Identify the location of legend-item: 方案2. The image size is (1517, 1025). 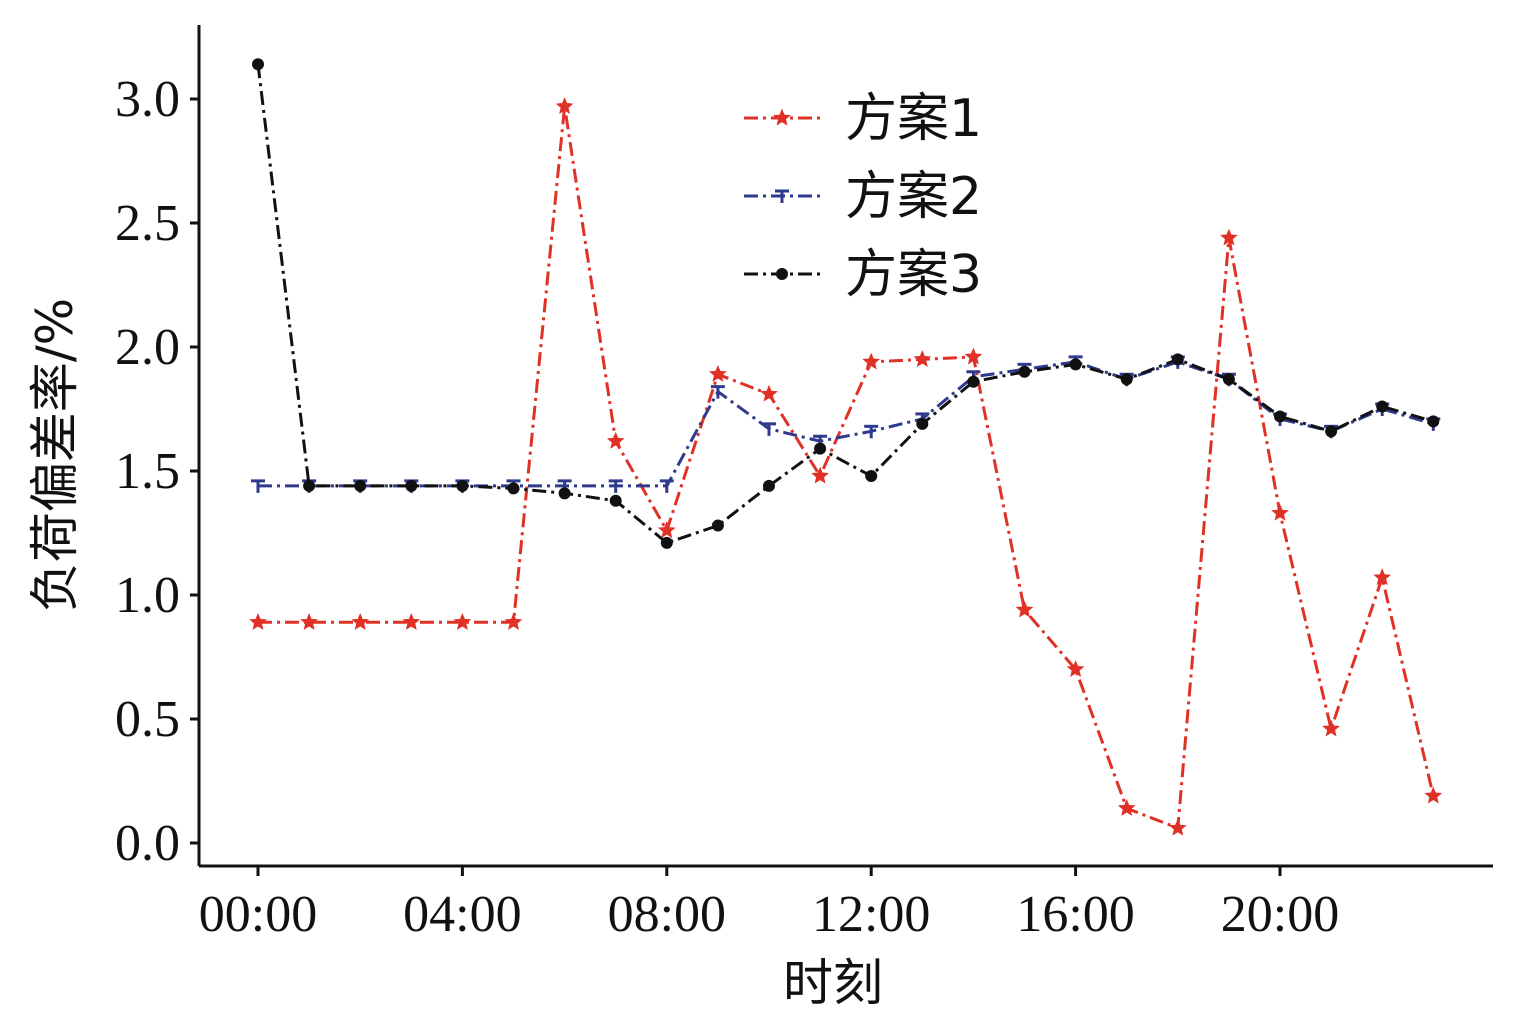
(863, 197).